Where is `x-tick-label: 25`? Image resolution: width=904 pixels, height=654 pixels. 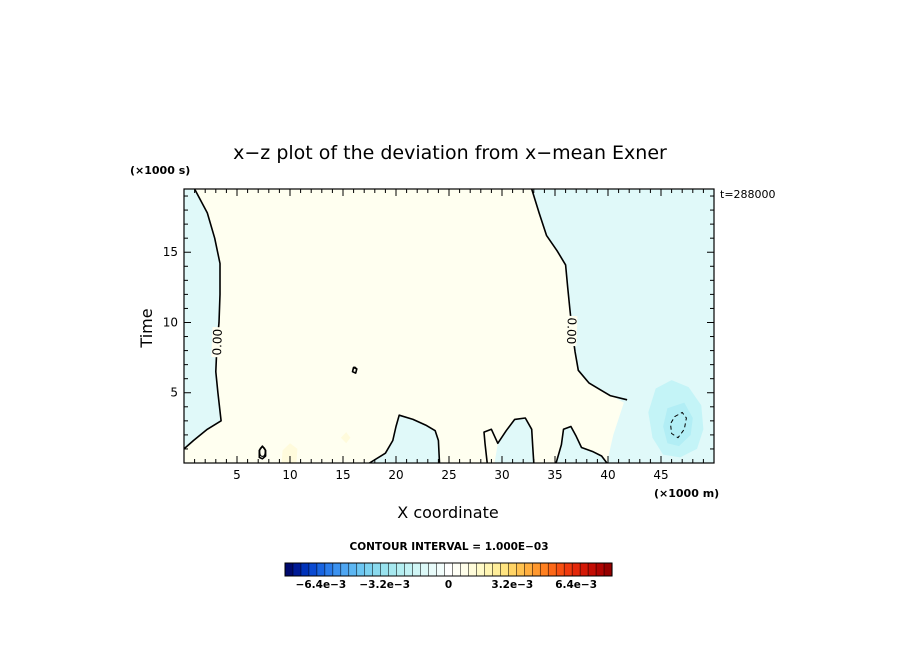 x-tick-label: 25 is located at coordinates (448, 475).